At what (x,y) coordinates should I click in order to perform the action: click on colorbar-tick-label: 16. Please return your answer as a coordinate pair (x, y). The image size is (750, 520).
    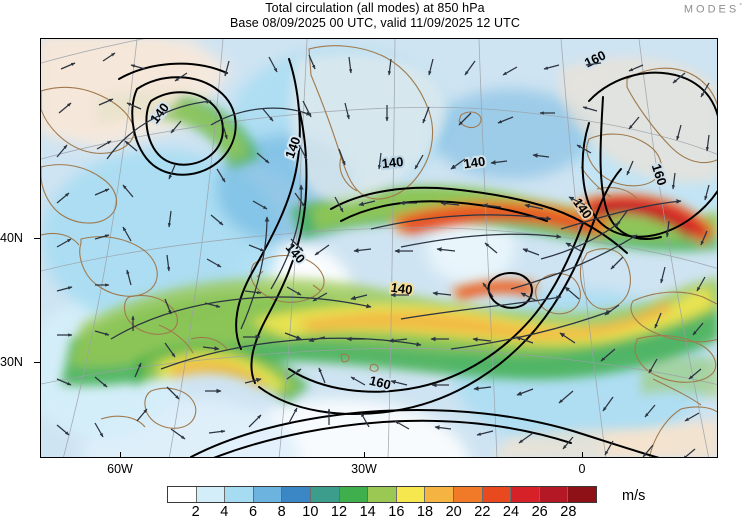
    Looking at the image, I should click on (396, 512).